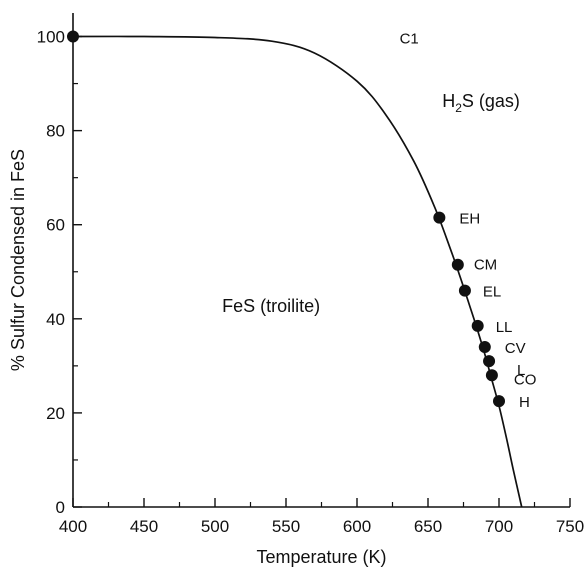  Describe the element at coordinates (515, 348) in the screenshot. I see `point-label-cv: CV` at that location.